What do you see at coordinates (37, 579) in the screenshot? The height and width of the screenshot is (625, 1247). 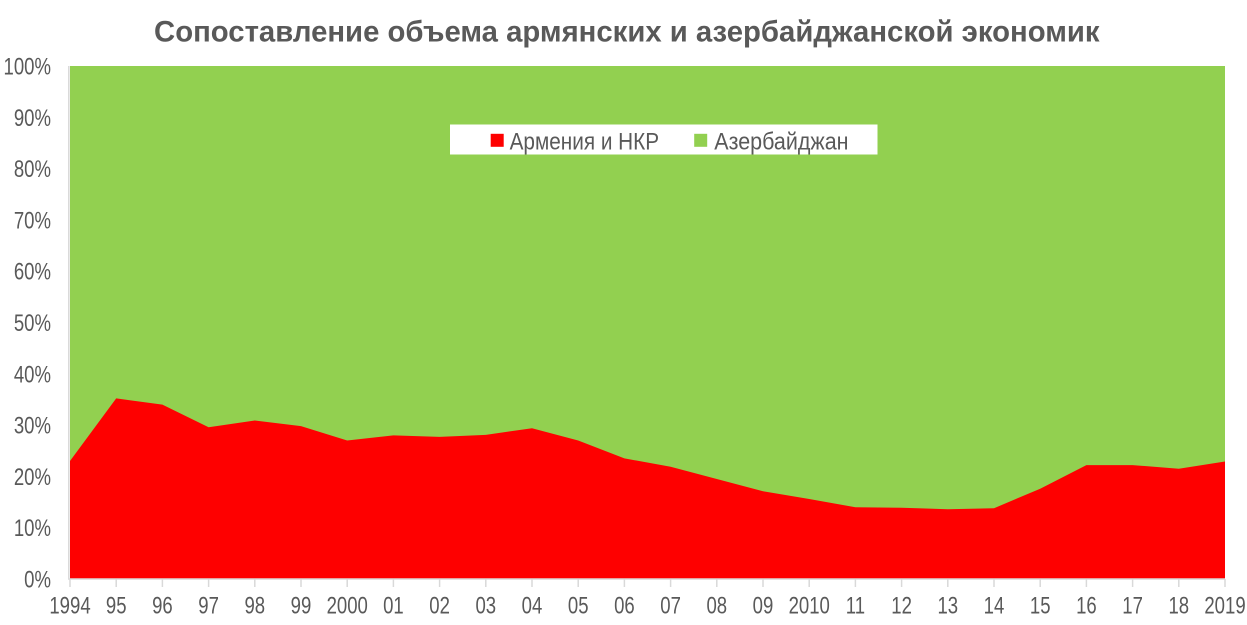 I see `svg-text: 0%` at bounding box center [37, 579].